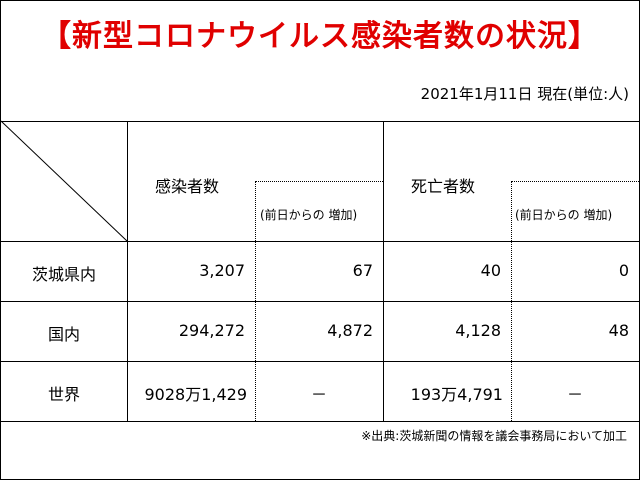  Describe the element at coordinates (320, 121) in the screenshot. I see `table-top-border` at that location.